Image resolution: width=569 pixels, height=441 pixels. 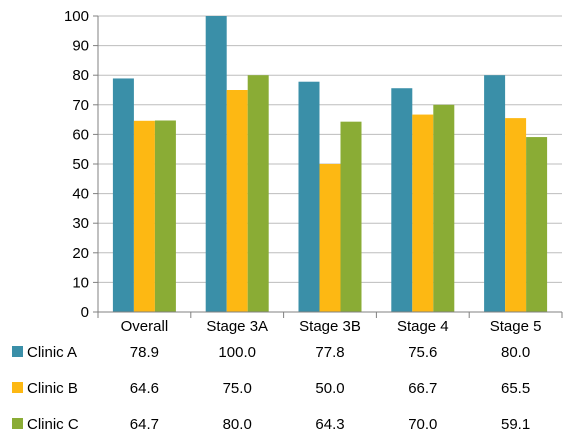 I want to click on bar-clinic-b-stage-3b, so click(x=330, y=238).